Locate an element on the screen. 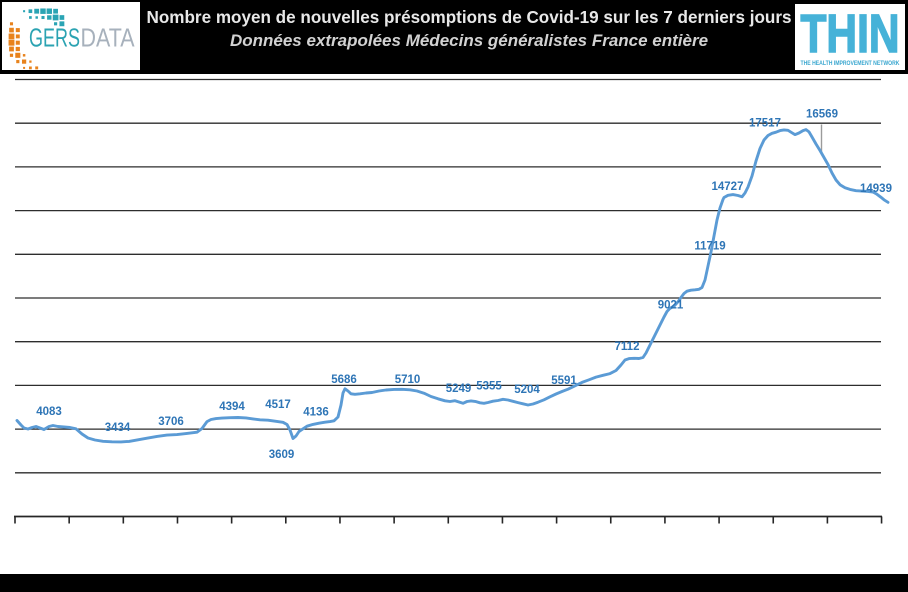 This screenshot has width=908, height=592. svg-text: 5249 is located at coordinates (459, 389).